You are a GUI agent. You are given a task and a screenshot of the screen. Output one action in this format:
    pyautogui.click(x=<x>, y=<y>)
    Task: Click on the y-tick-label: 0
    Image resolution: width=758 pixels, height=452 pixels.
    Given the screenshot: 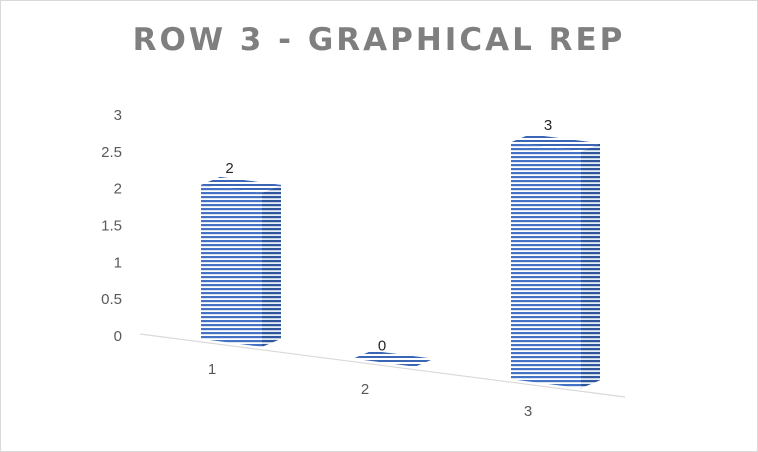 What is the action you would take?
    pyautogui.click(x=118, y=336)
    